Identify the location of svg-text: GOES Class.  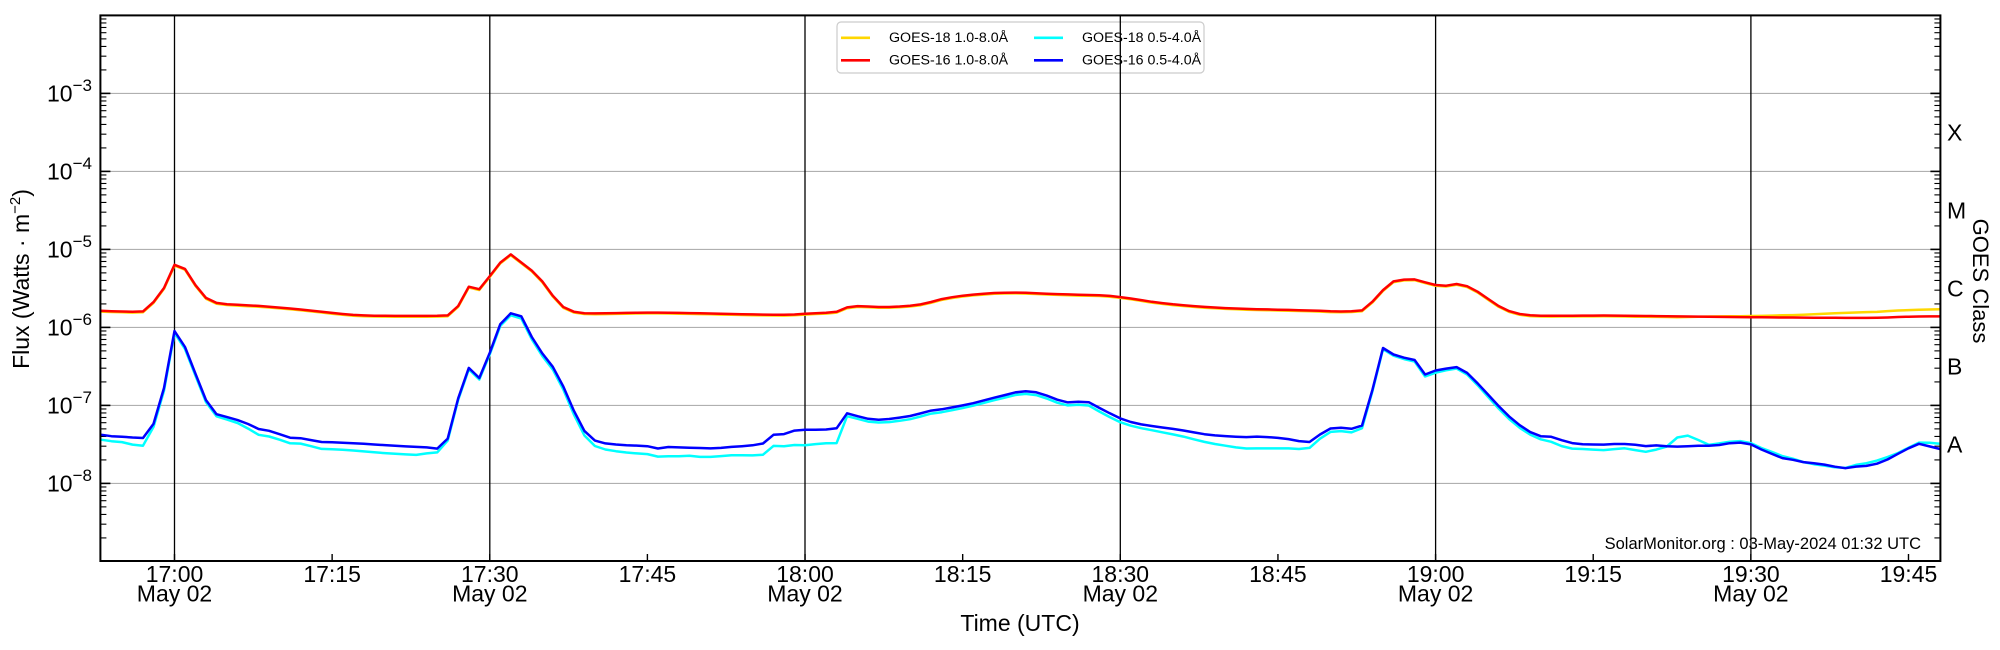
(1980, 281).